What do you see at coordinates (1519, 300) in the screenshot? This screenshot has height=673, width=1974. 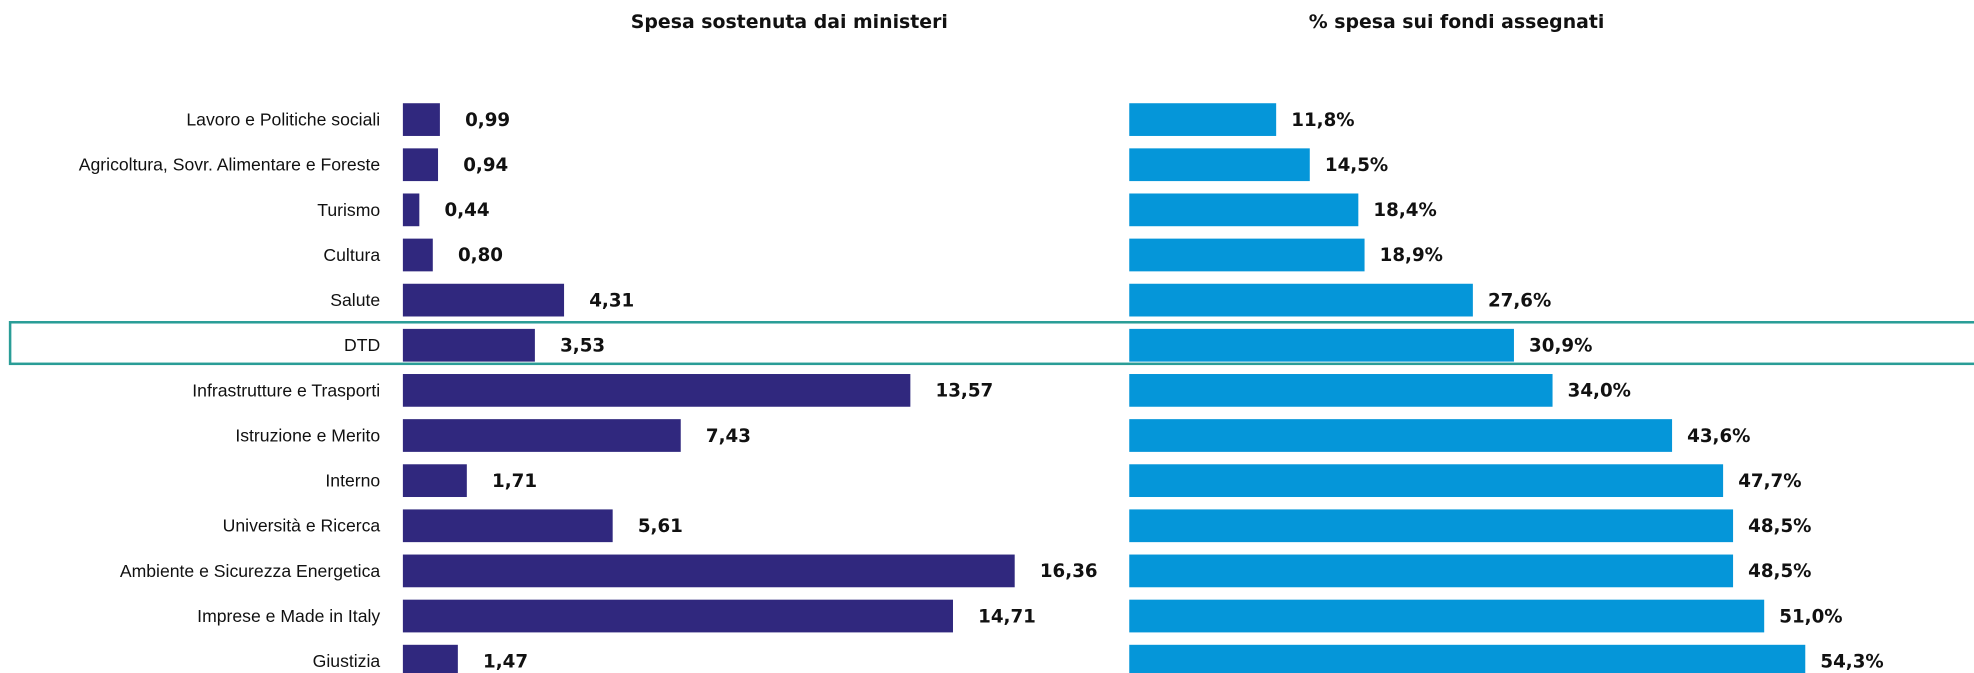 I see `value-label: 27,6%` at bounding box center [1519, 300].